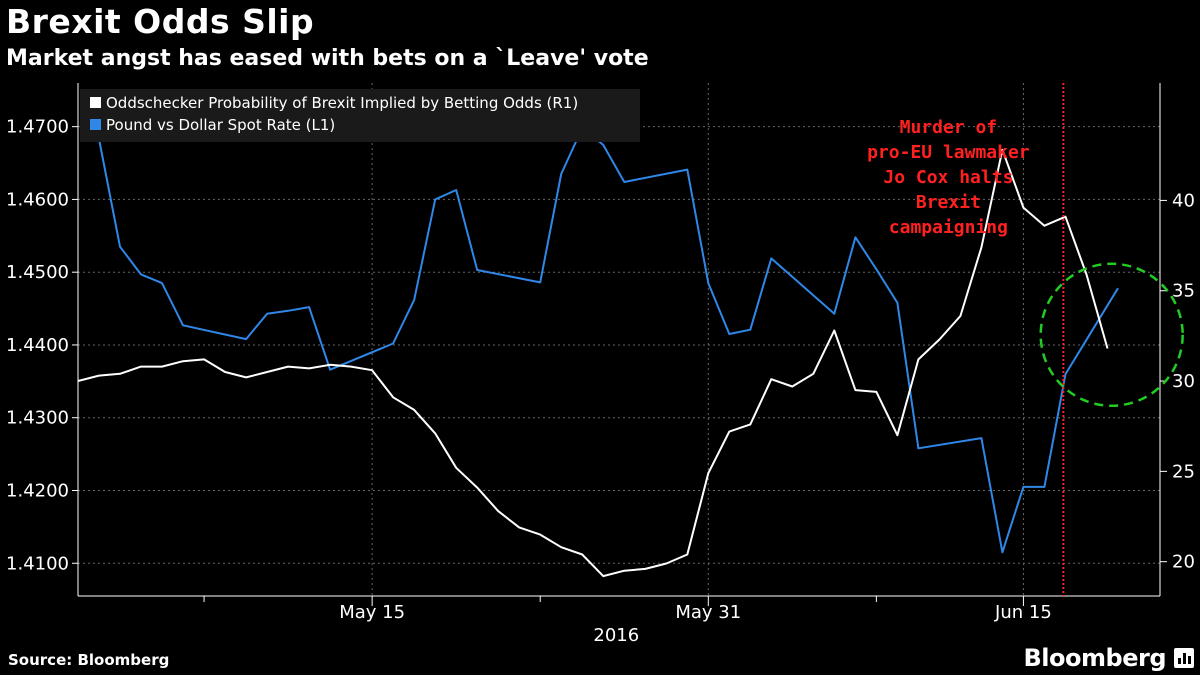 The image size is (1200, 675). What do you see at coordinates (1023, 612) in the screenshot?
I see `x-tick-label: Jun 15` at bounding box center [1023, 612].